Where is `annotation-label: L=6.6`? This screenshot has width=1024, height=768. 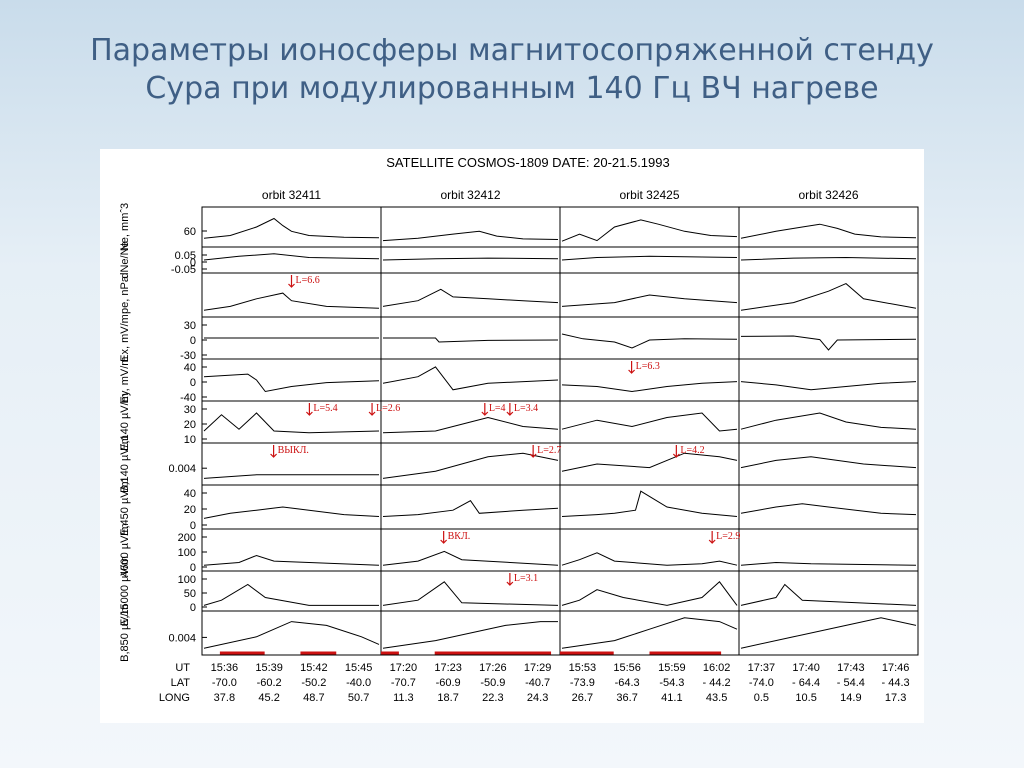
annotation-label: L=6.6 is located at coordinates (308, 280).